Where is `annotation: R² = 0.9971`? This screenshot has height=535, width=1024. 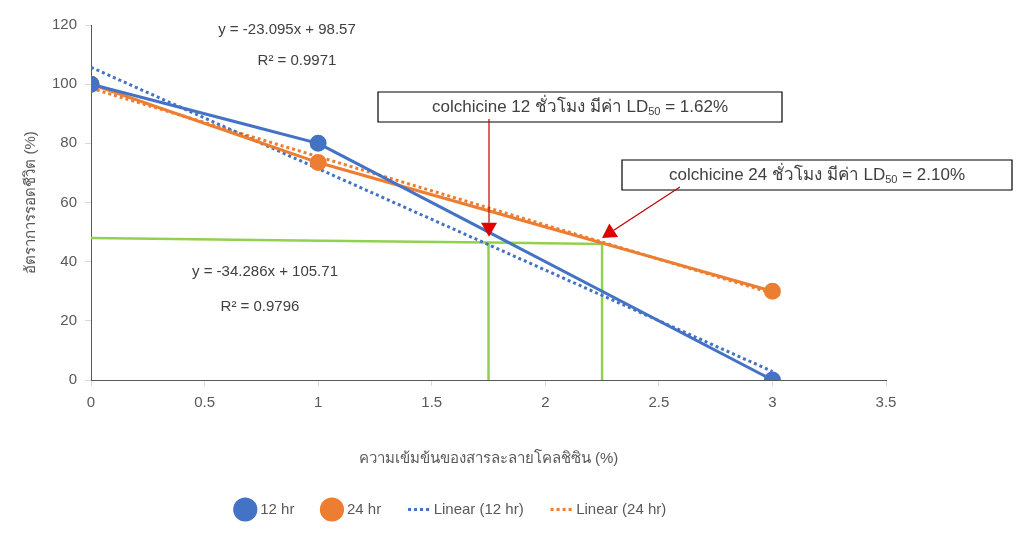
annotation: R² = 0.9971 is located at coordinates (297, 60).